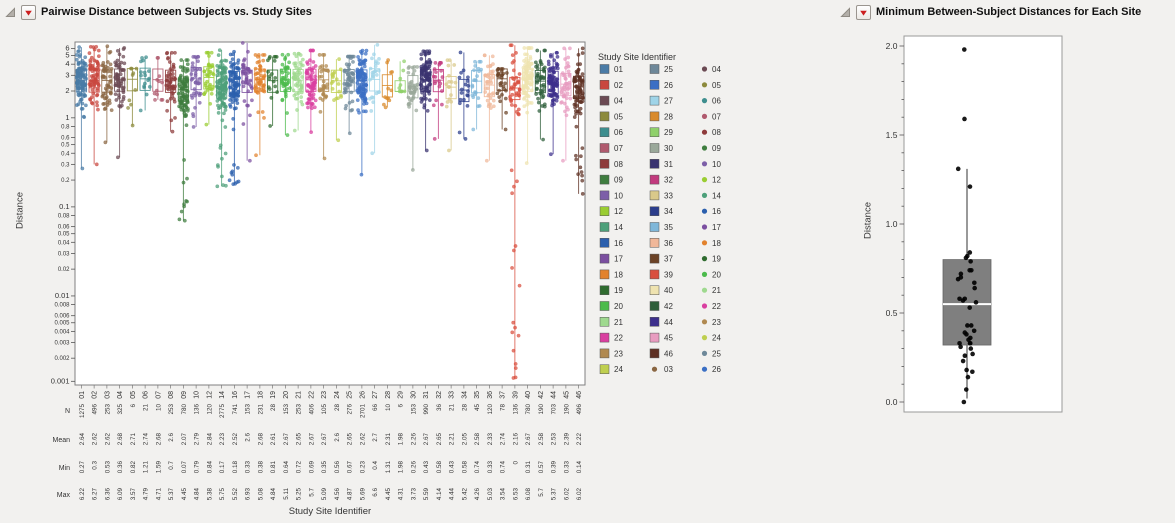  What do you see at coordinates (388, 228) in the screenshot?
I see `site-column-28: 28` at bounding box center [388, 228].